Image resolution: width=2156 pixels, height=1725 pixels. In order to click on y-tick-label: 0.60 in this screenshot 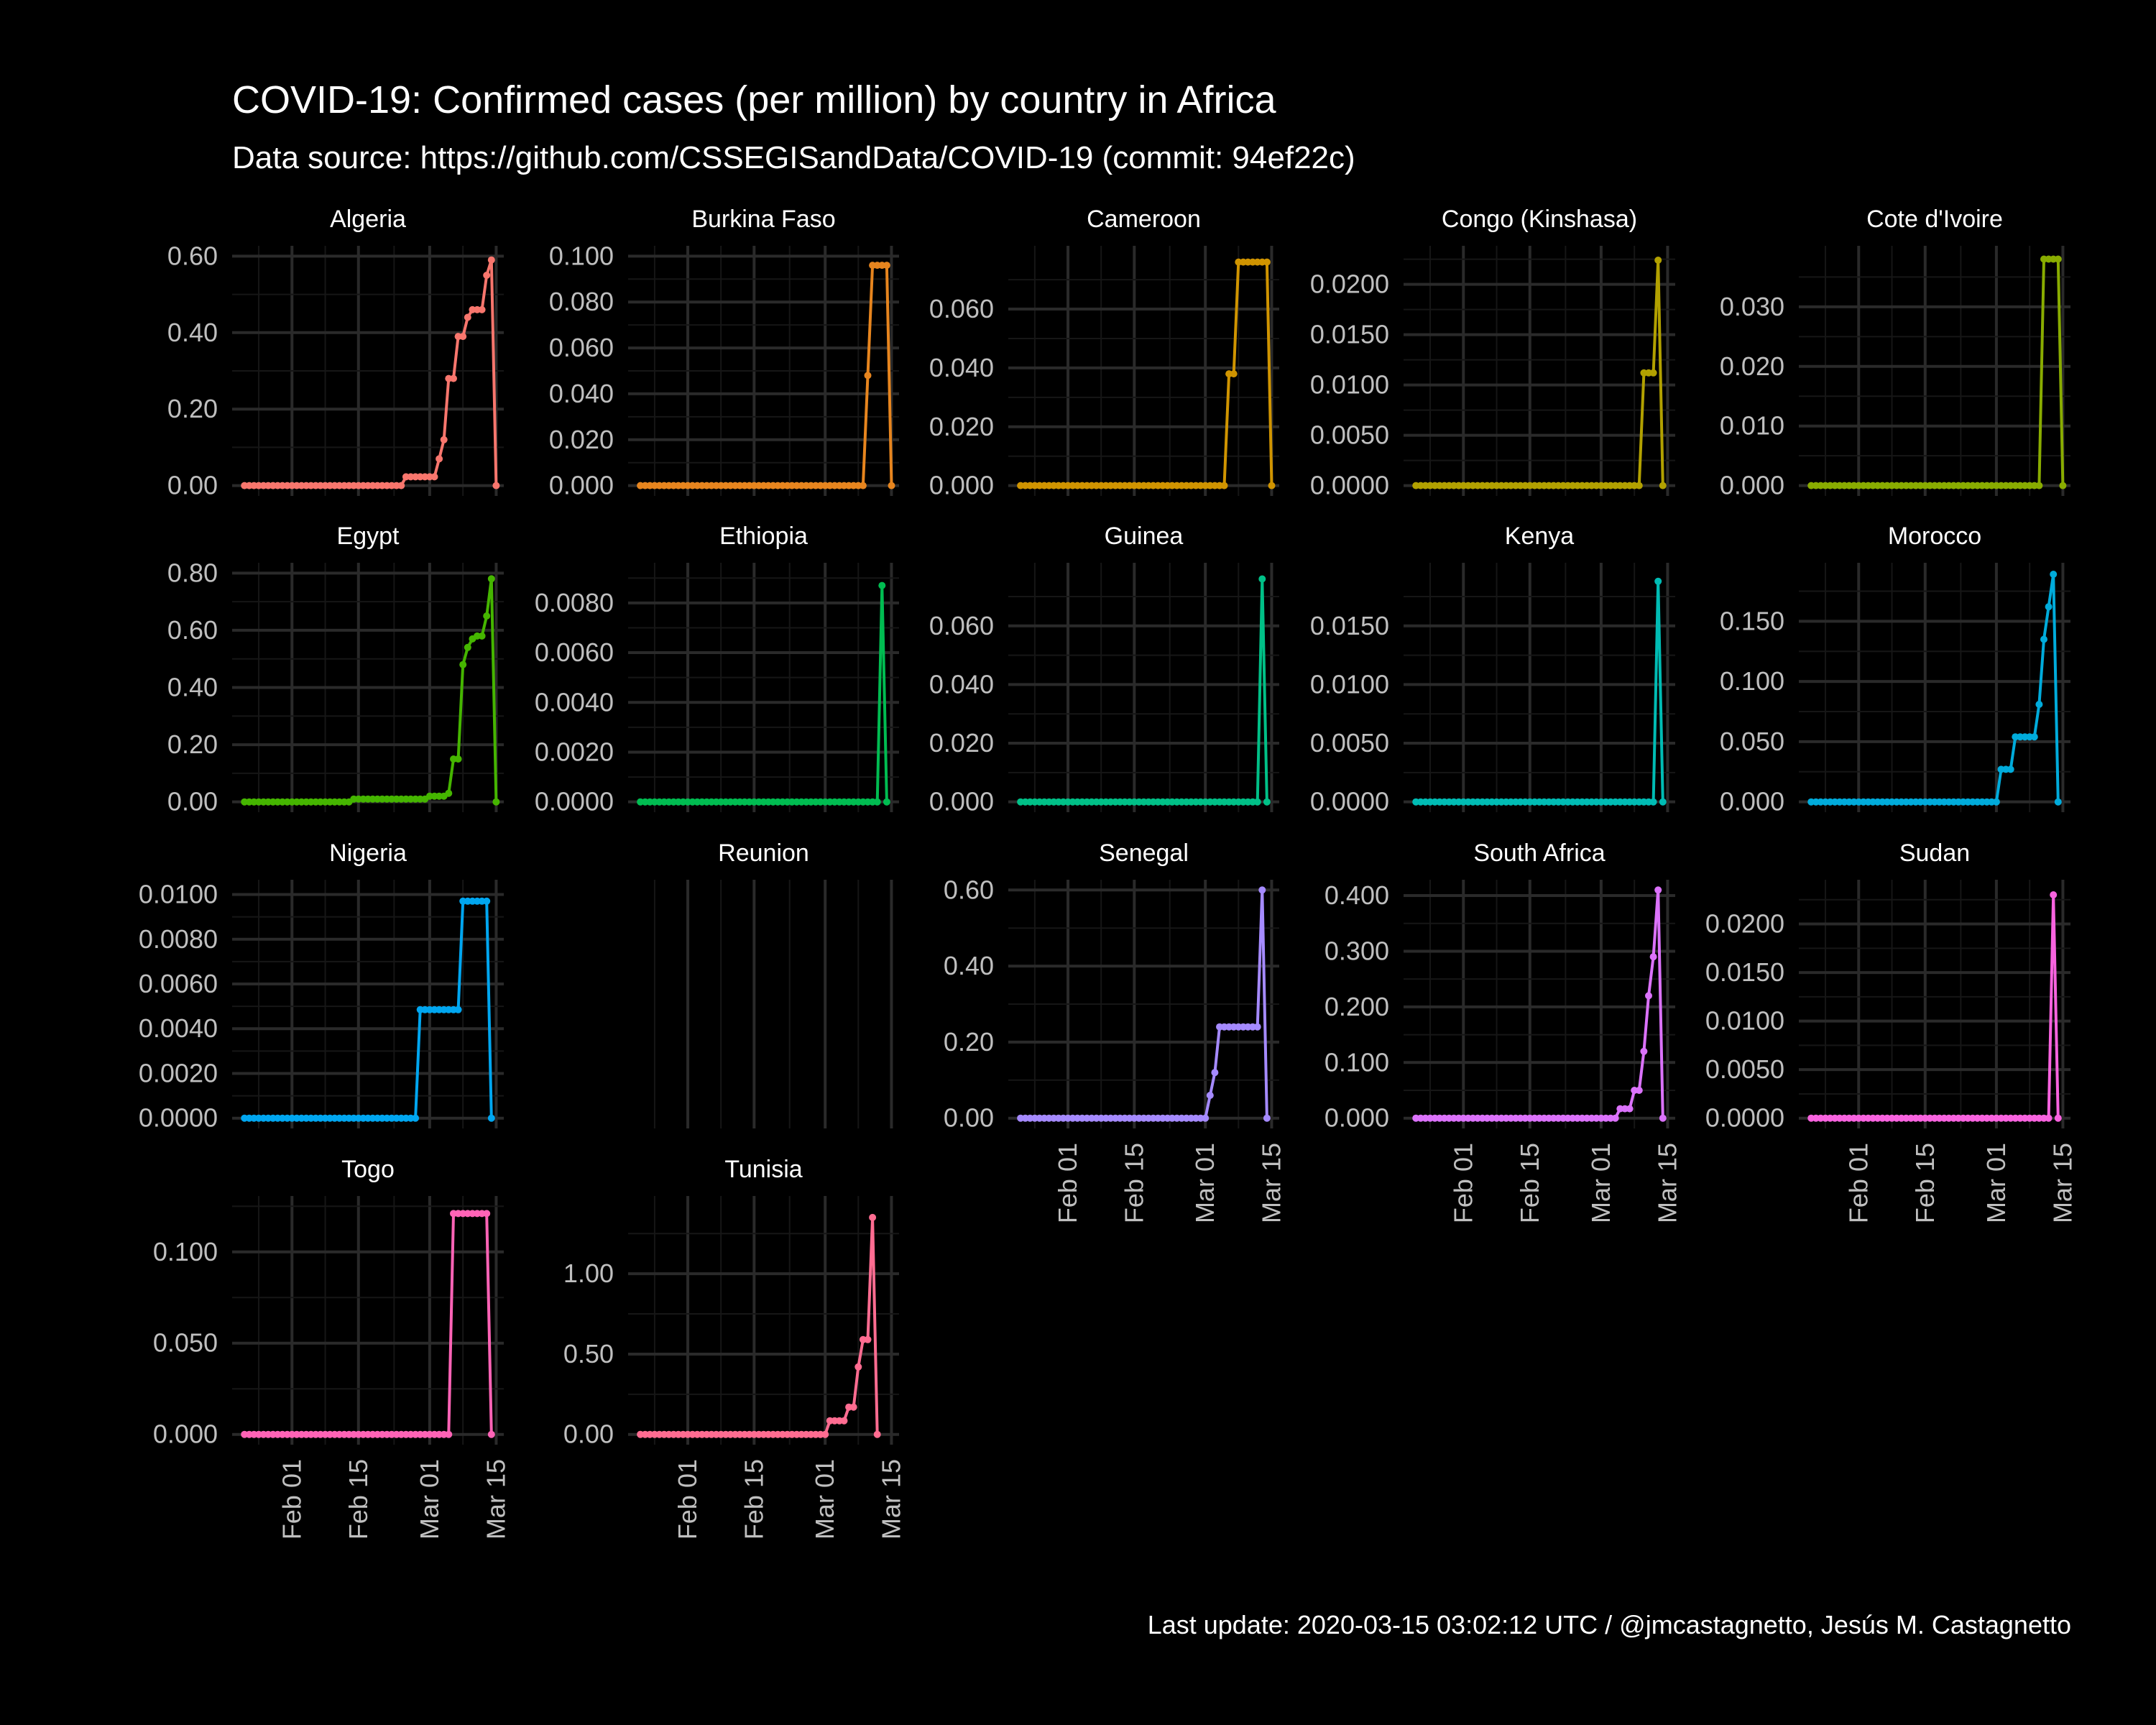, I will do `click(969, 889)`.